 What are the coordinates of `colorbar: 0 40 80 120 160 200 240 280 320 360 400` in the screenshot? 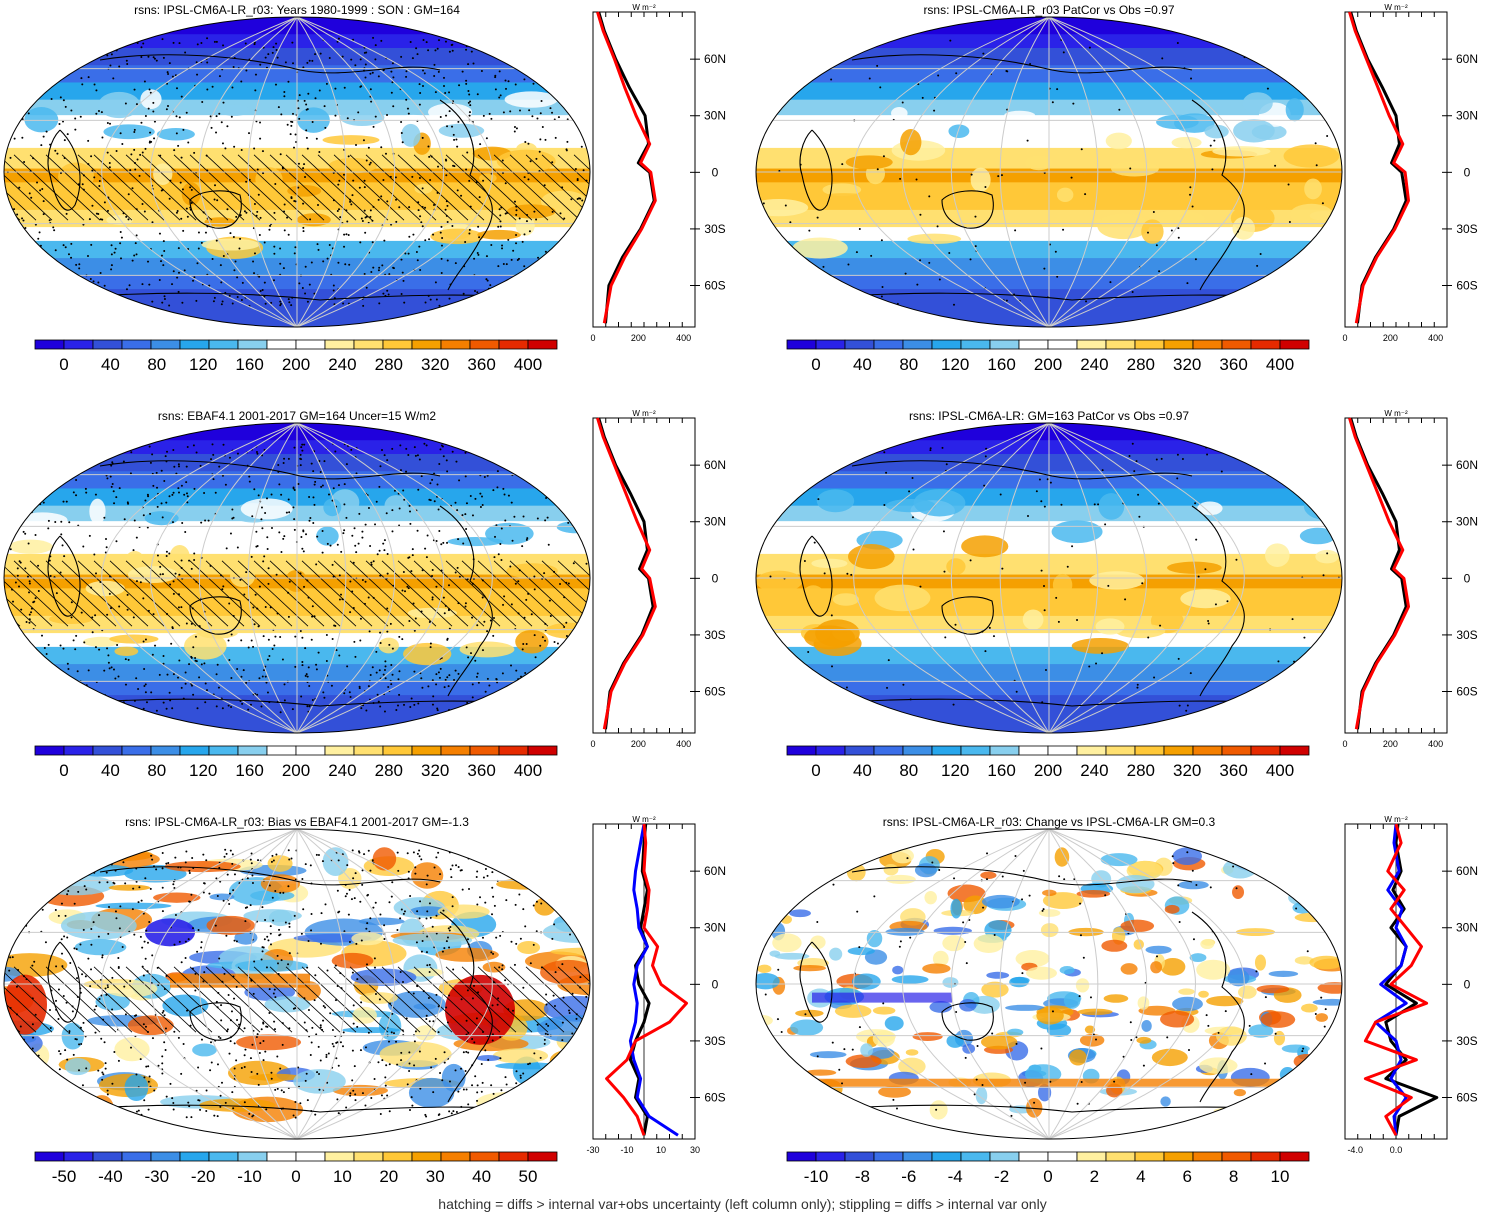 It's located at (1048, 762).